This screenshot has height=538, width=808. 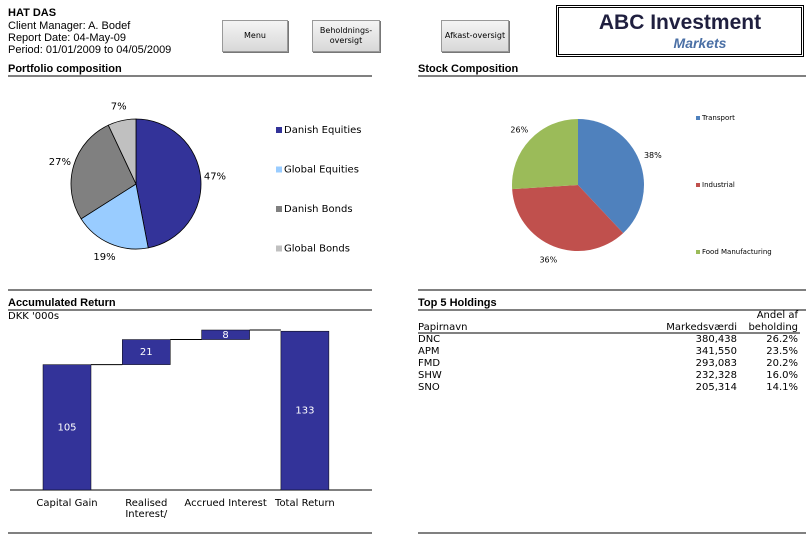 I want to click on logo: ABC Investment Markets, so click(x=680, y=31).